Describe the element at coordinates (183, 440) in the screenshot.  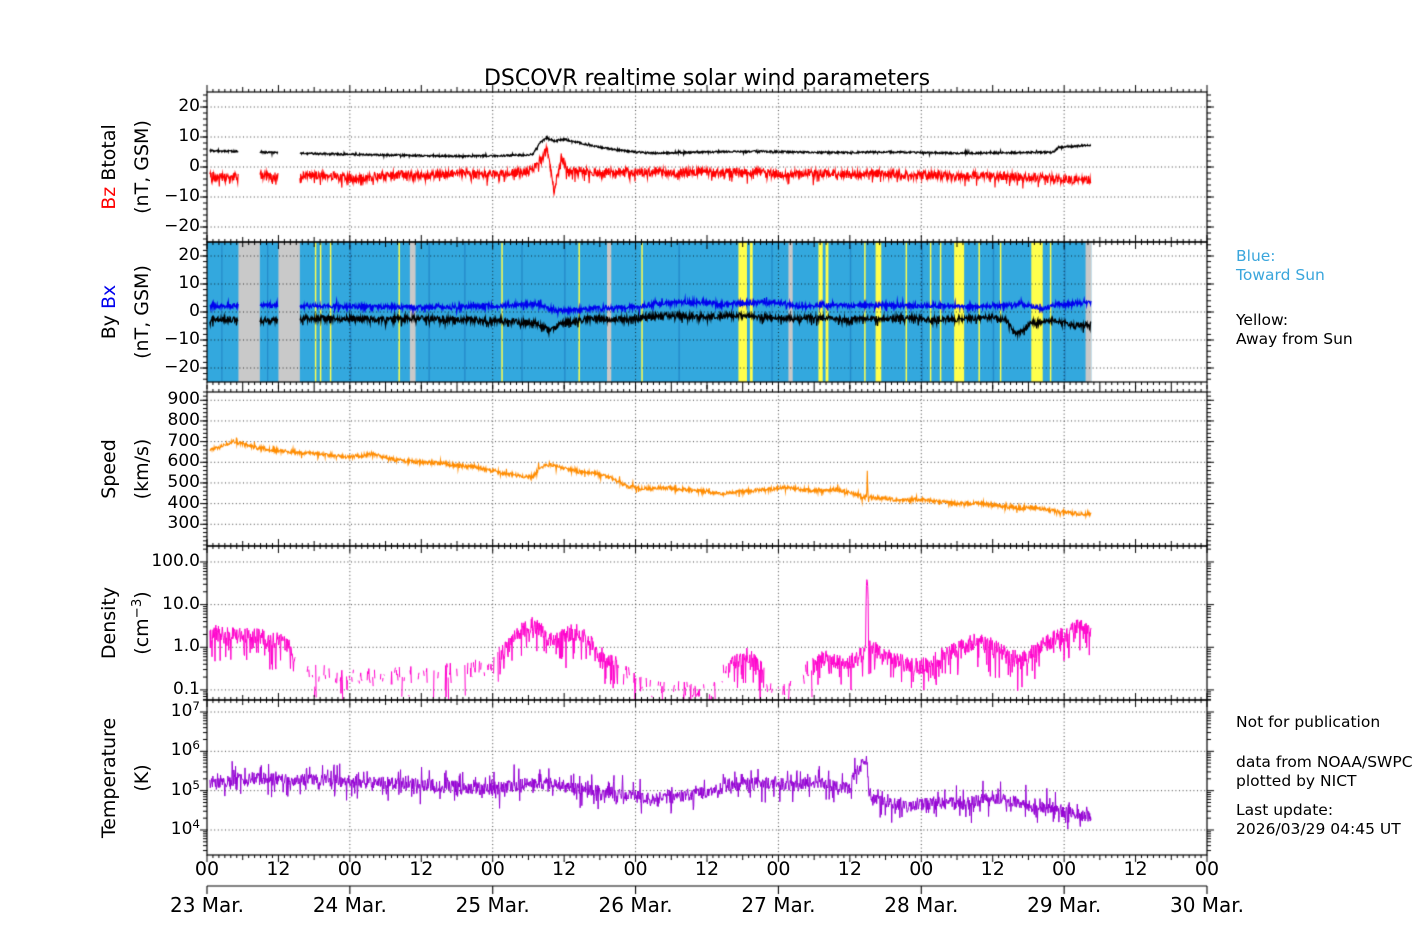
I see `y-tick-label: 700` at that location.